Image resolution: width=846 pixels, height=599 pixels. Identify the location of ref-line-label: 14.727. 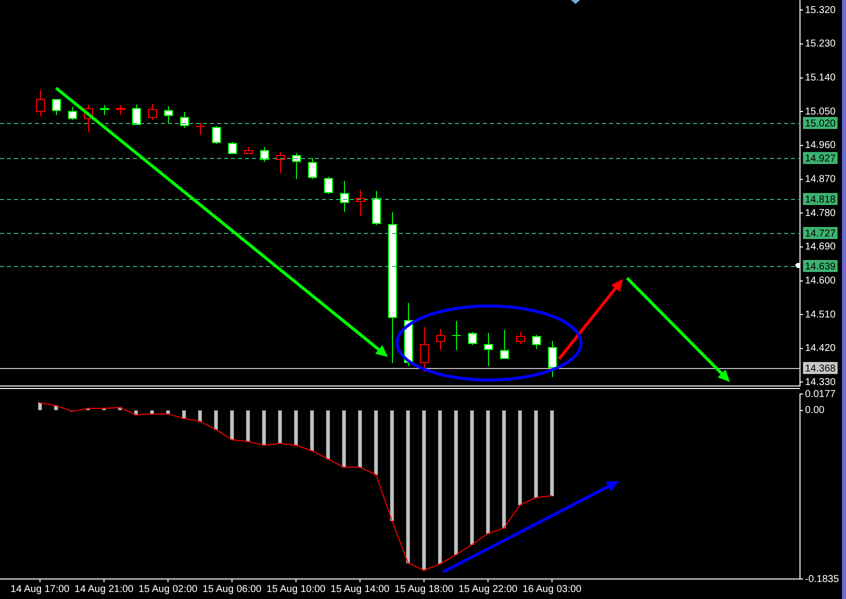
(820, 234).